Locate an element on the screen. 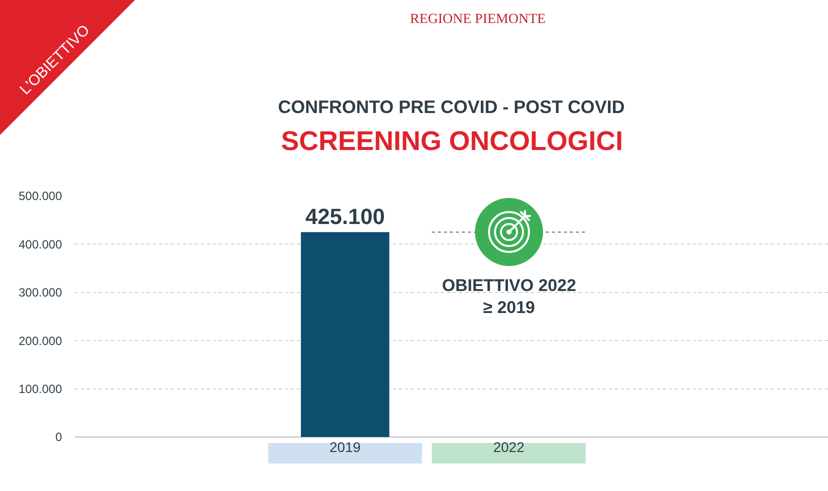 The height and width of the screenshot is (491, 828). y-tick-label: 100.000 is located at coordinates (40, 389).